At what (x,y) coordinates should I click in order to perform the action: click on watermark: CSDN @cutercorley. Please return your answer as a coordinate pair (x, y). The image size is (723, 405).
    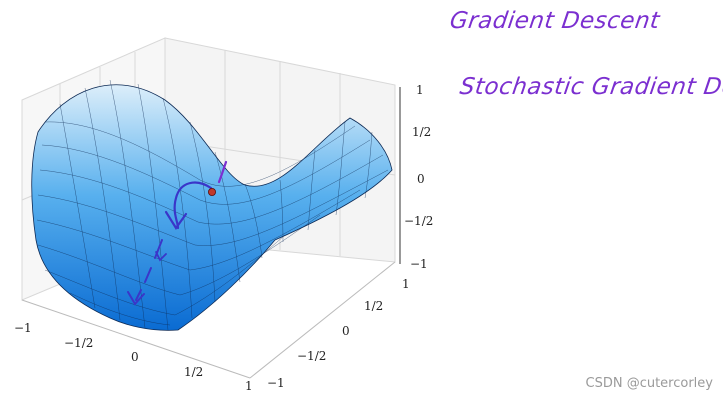
    Looking at the image, I should click on (649, 383).